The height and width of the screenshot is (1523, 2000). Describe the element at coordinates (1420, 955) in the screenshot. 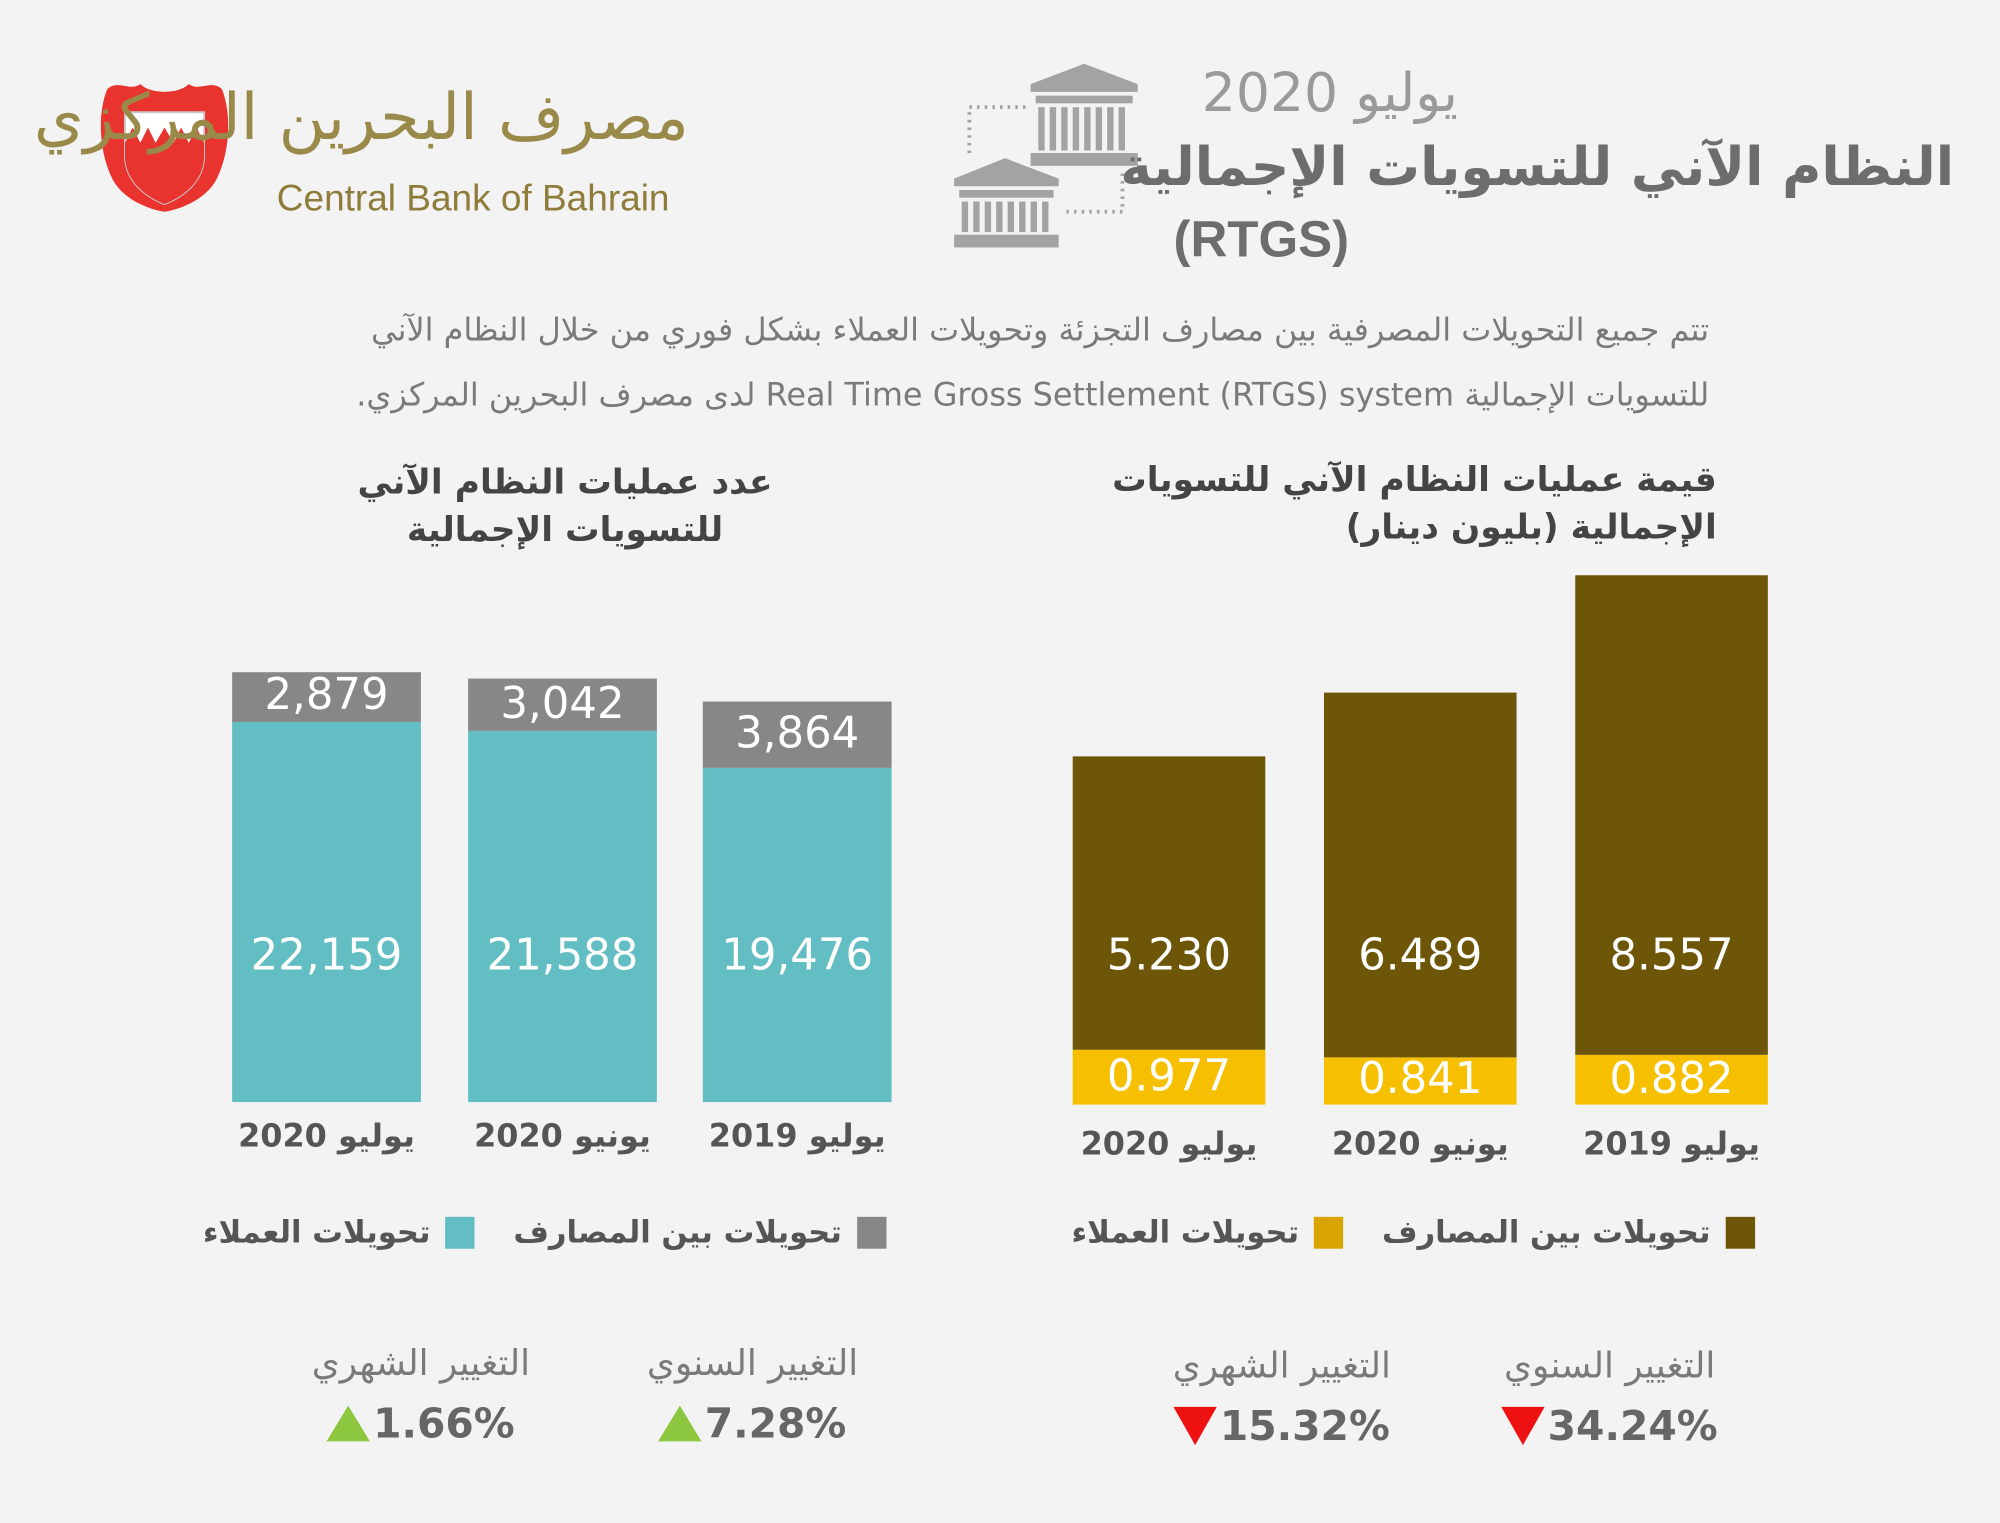

I see `value-bar-value-label: 6.489` at that location.